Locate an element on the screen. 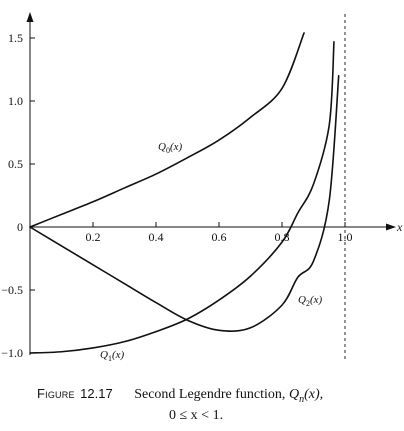  x-axis-label: x is located at coordinates (399, 227).